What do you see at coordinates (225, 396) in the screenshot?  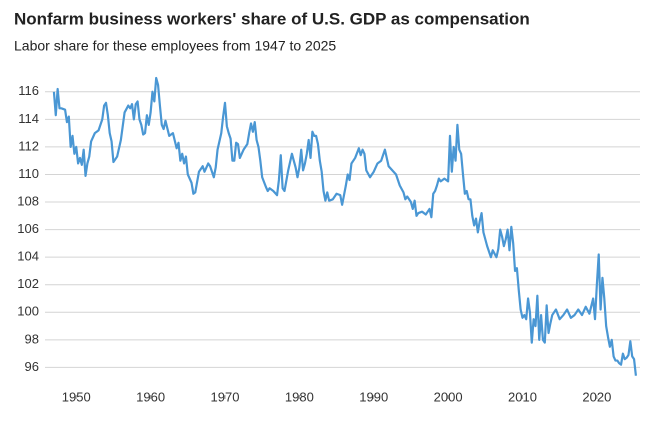 I see `x-tick-label: 1970` at bounding box center [225, 396].